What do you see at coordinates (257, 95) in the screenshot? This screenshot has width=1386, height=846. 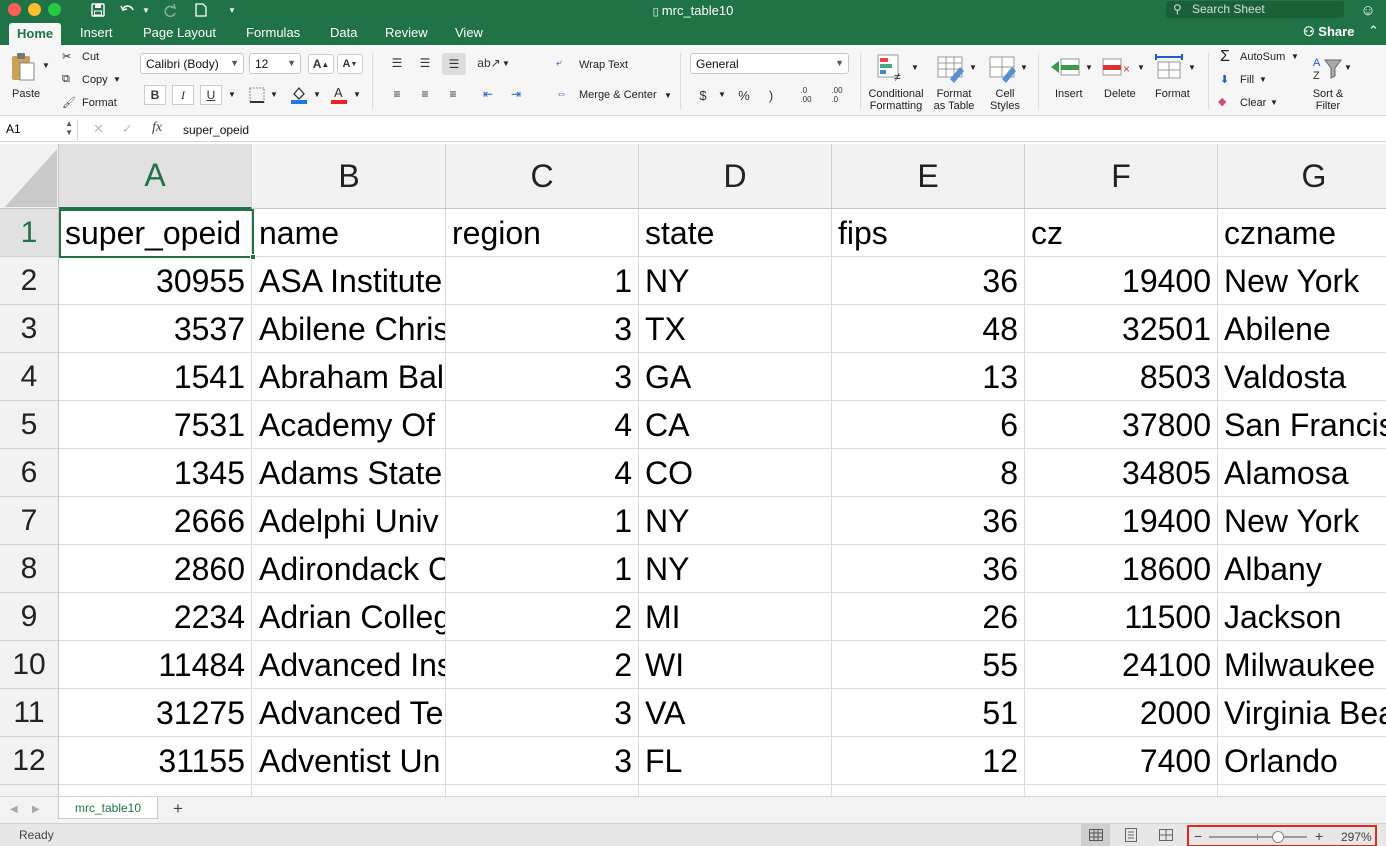 I see `borders-icon` at bounding box center [257, 95].